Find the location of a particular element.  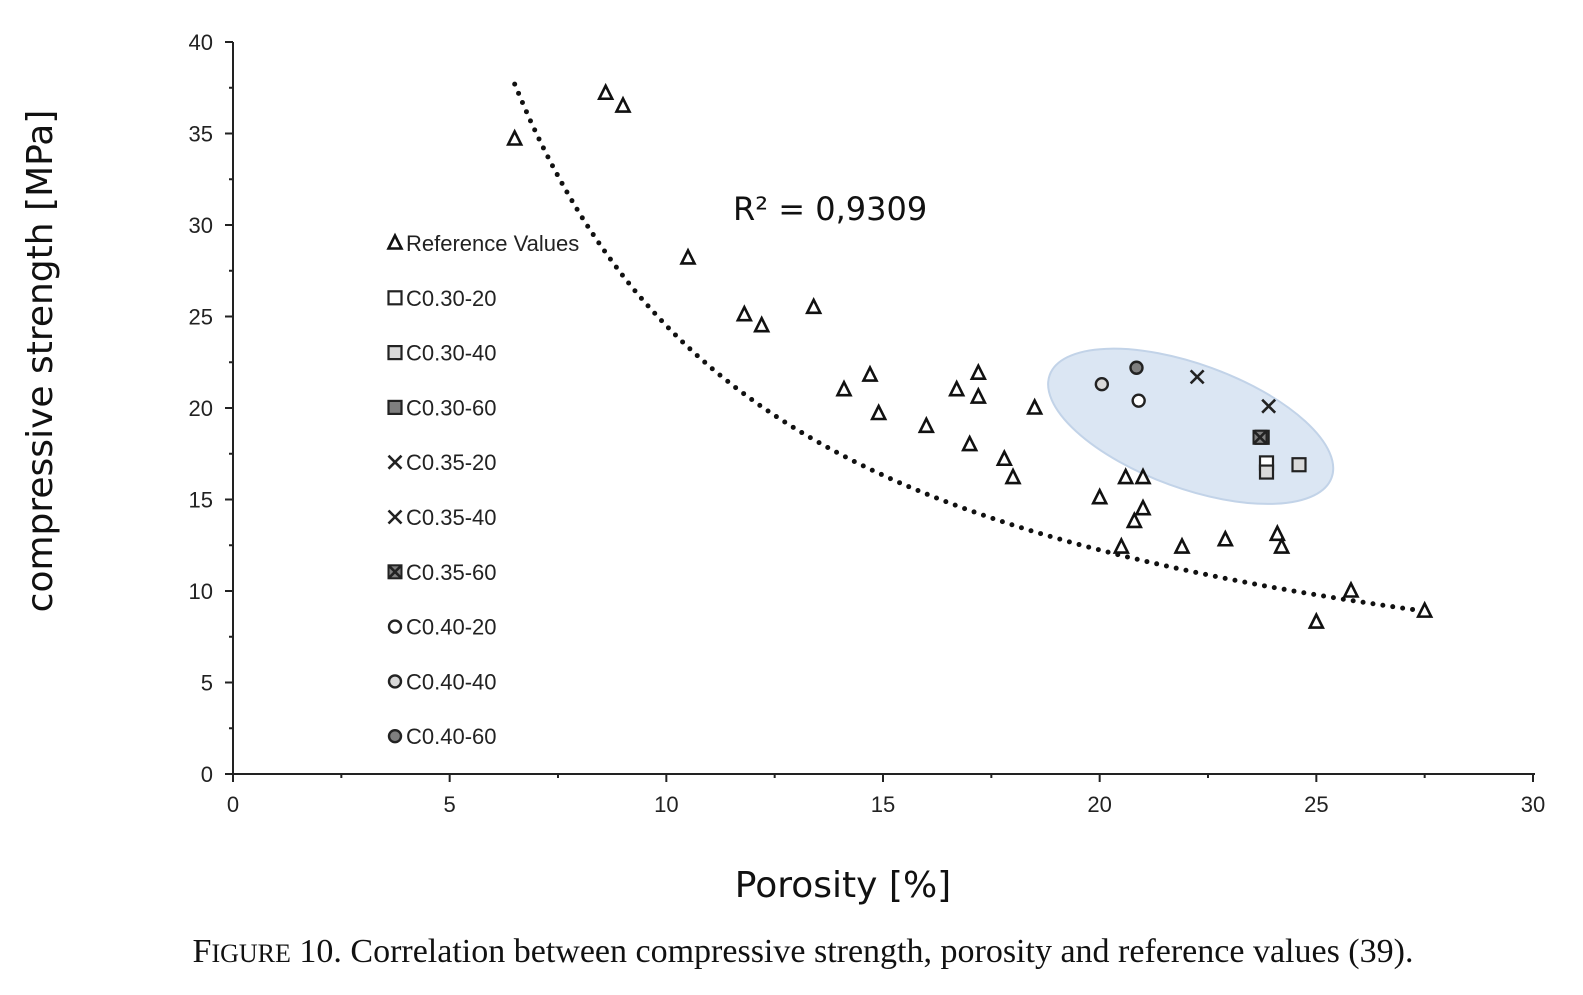

caption-prefix-small: IGURE is located at coordinates (250, 953).